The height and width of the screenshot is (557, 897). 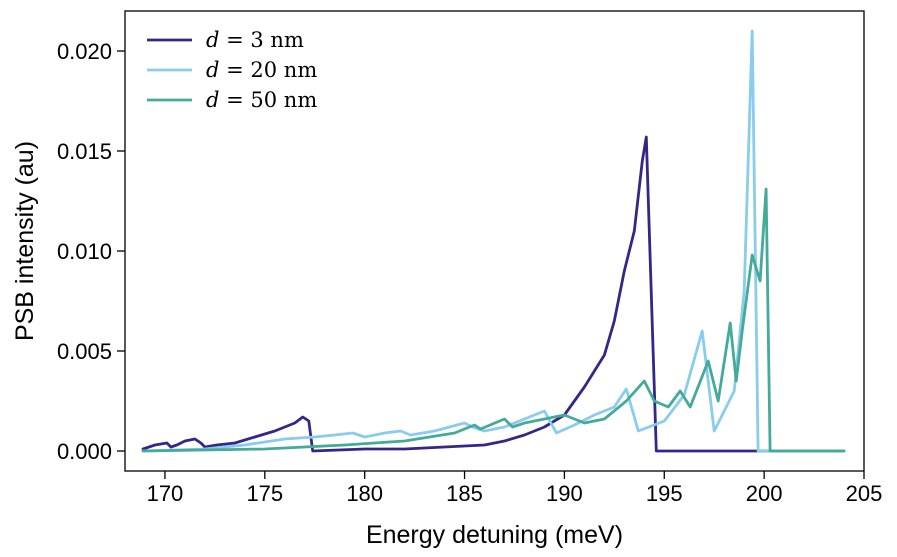 What do you see at coordinates (268, 100) in the screenshot?
I see `legend-value: = 50 nm` at bounding box center [268, 100].